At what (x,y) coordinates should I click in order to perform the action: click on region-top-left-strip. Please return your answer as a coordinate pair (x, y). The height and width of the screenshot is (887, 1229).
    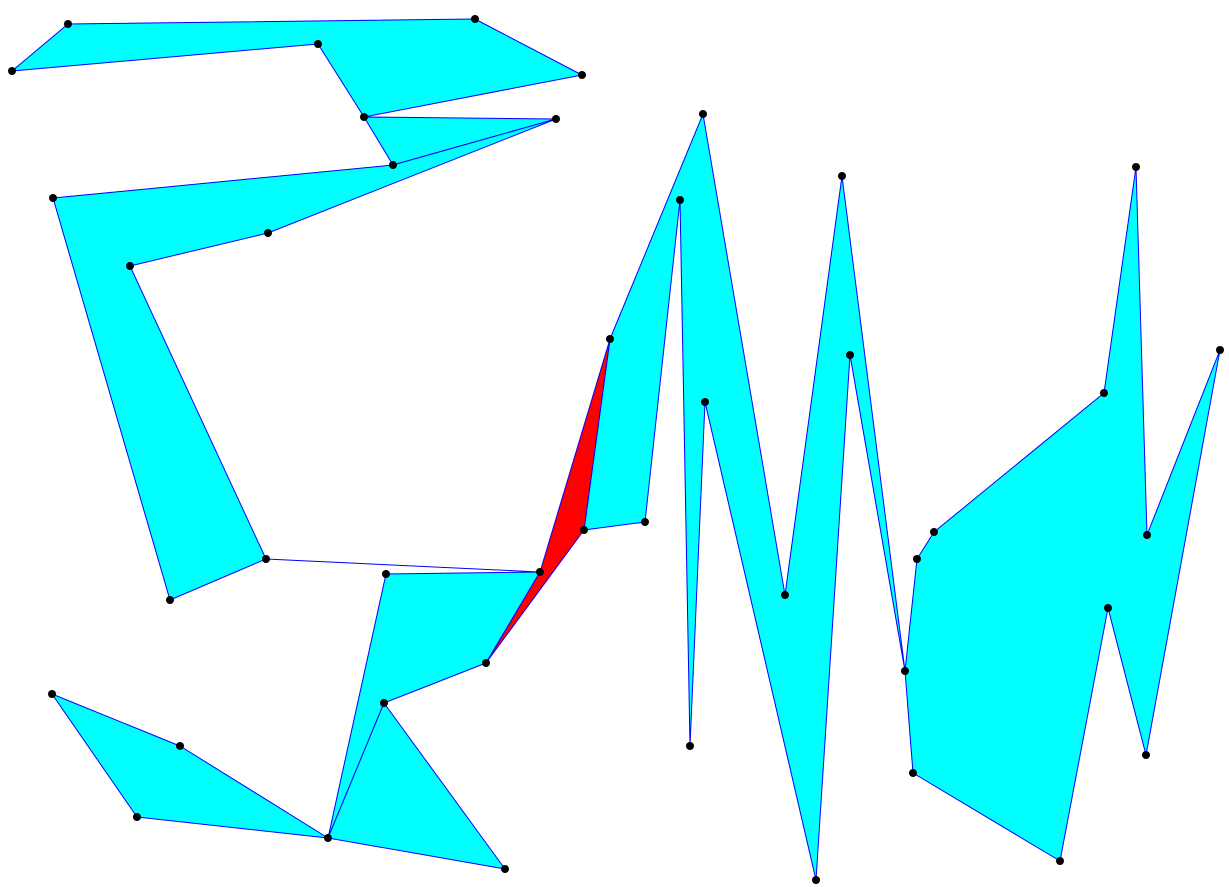
    Looking at the image, I should click on (297, 68).